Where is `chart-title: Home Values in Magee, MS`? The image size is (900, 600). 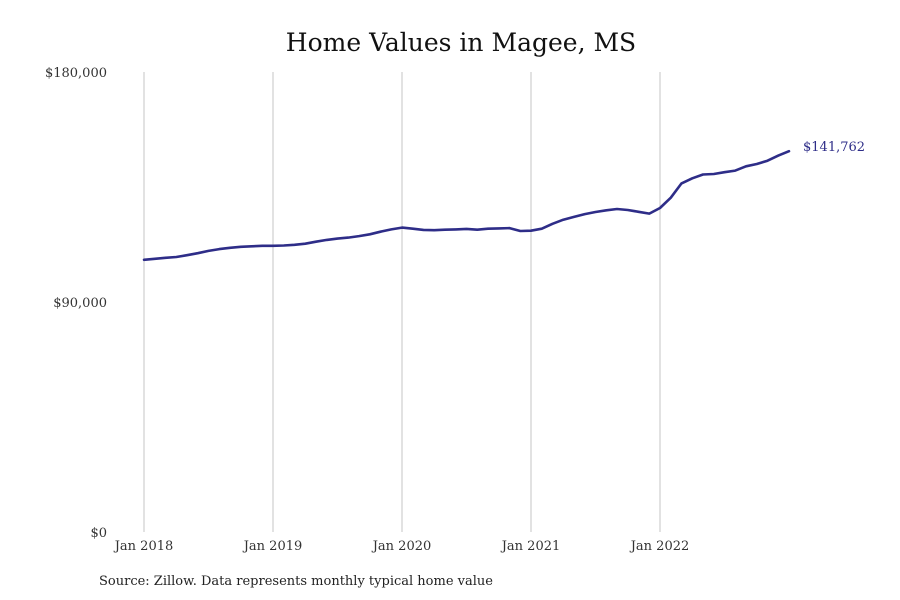 chart-title: Home Values in Magee, MS is located at coordinates (461, 42).